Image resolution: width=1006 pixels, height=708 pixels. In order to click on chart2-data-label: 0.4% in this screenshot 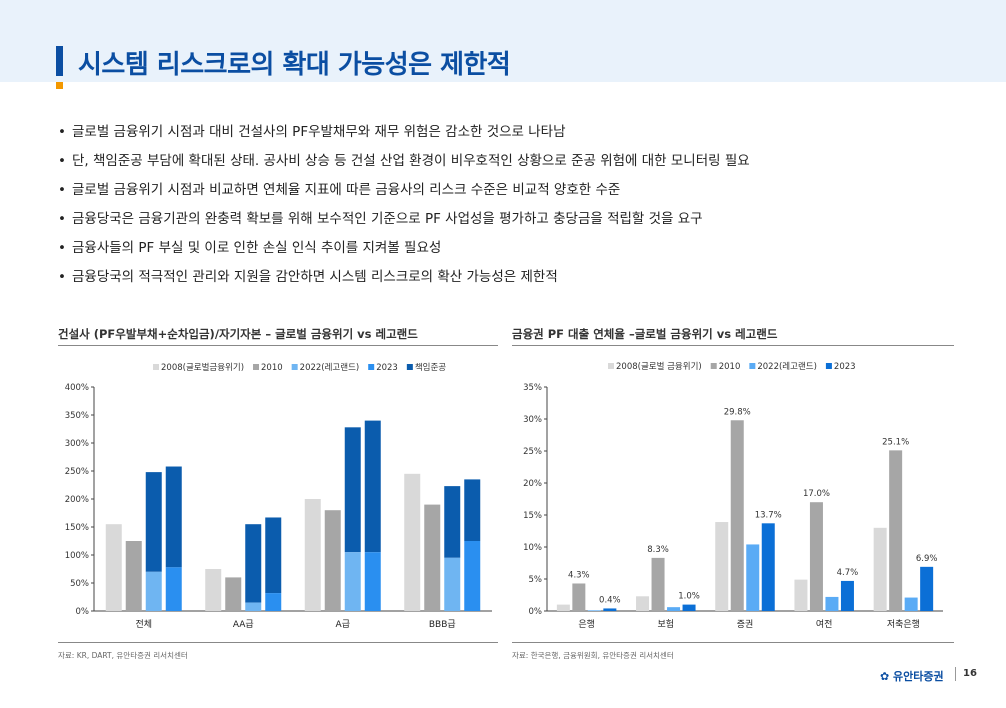, I will do `click(610, 600)`.